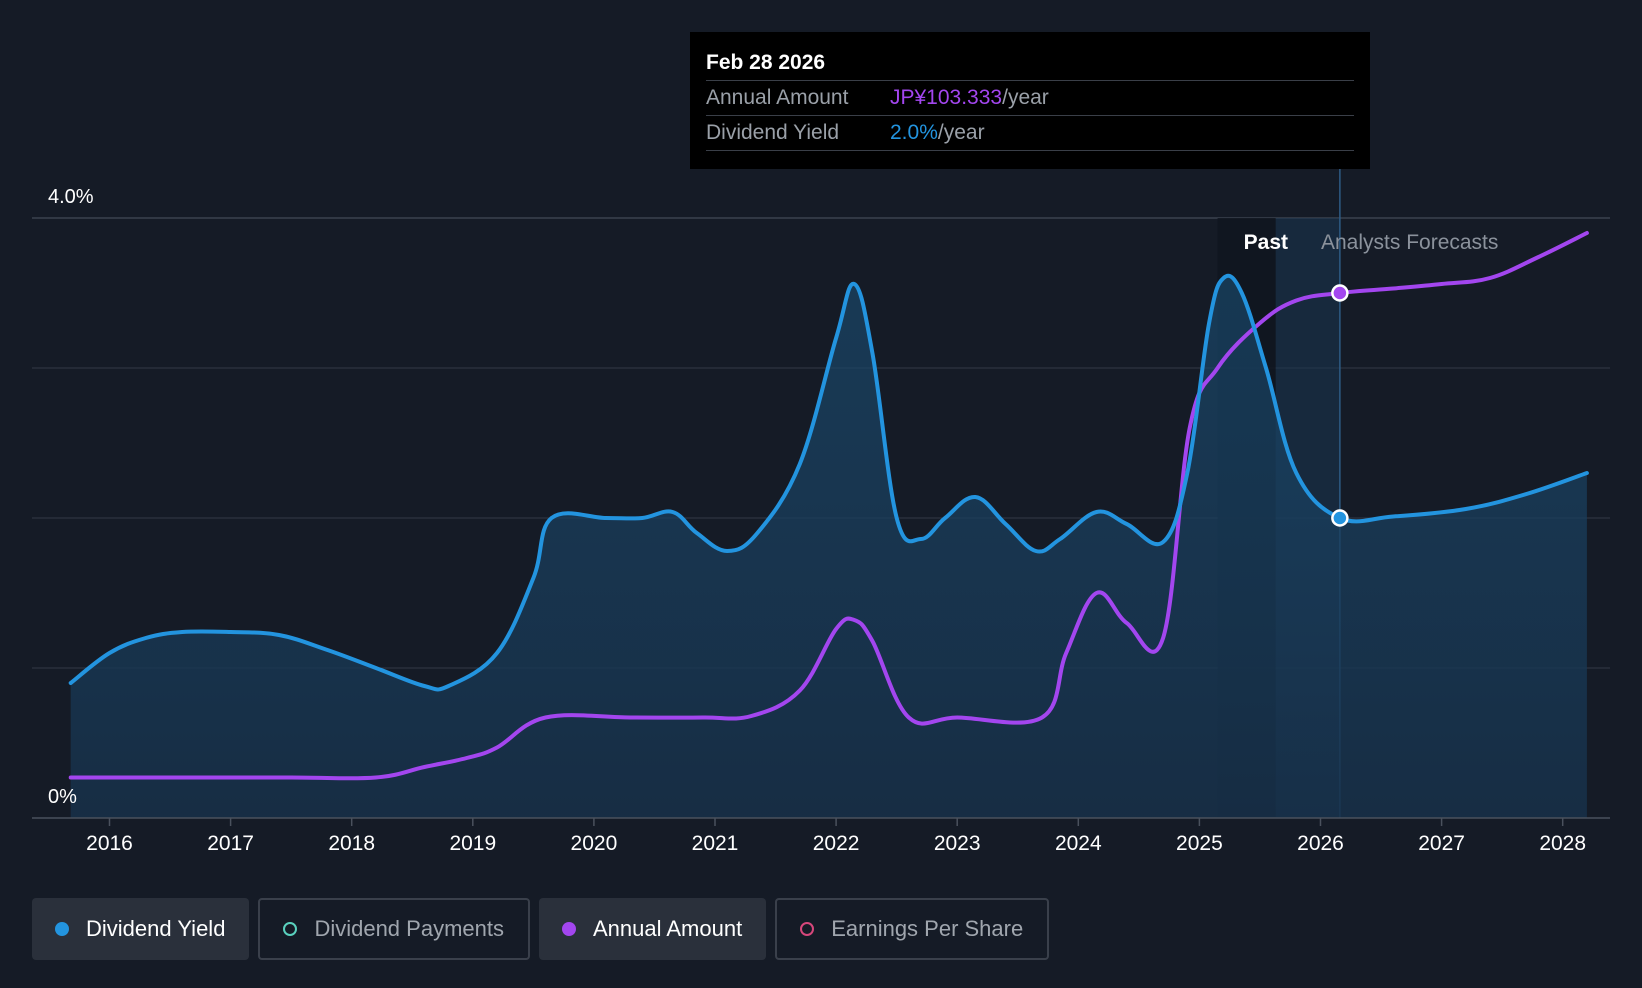 This screenshot has width=1642, height=988. I want to click on y-tick-label: 0%, so click(62, 797).